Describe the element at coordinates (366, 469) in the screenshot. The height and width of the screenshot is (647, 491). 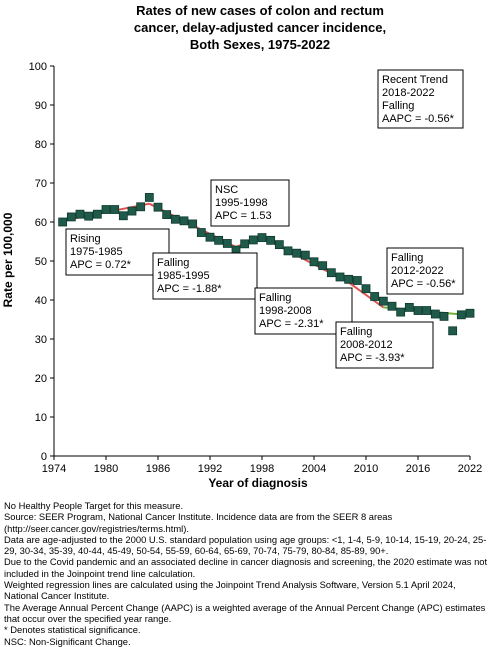
I see `x-tick-label: 2010` at that location.